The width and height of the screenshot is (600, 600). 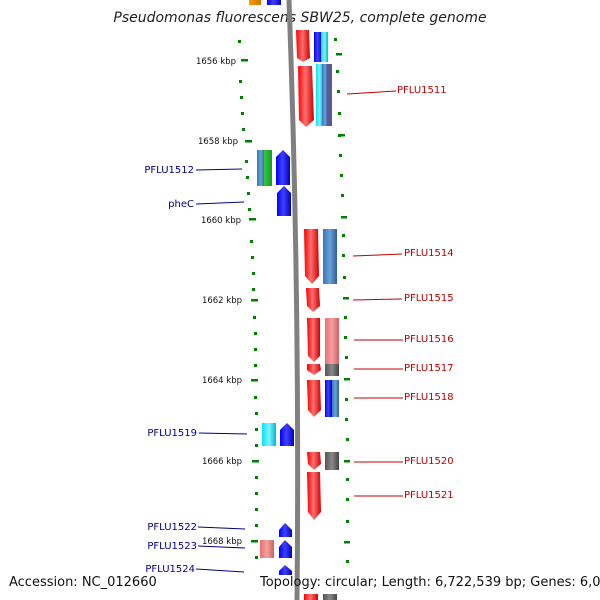 What do you see at coordinates (284, 201) in the screenshot?
I see `gene-arrow-phec` at bounding box center [284, 201].